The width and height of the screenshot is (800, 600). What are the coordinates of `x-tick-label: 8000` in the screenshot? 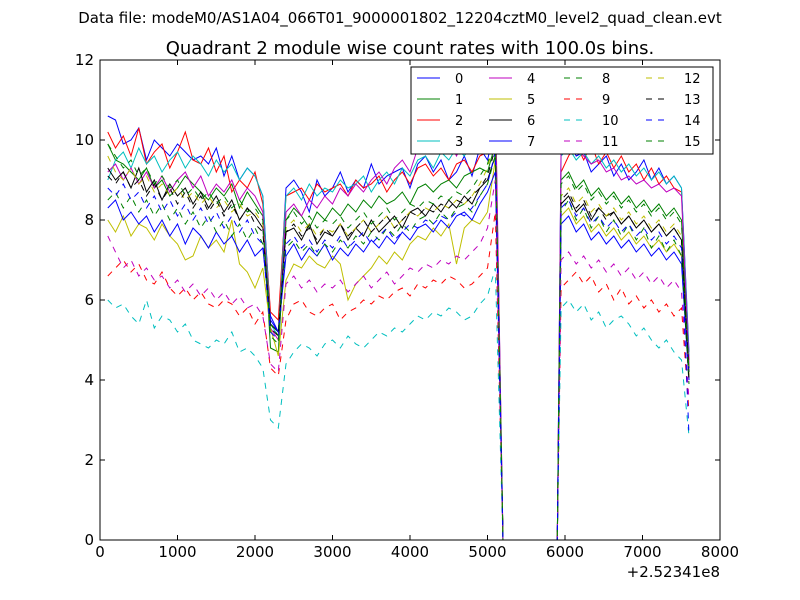 It's located at (720, 552).